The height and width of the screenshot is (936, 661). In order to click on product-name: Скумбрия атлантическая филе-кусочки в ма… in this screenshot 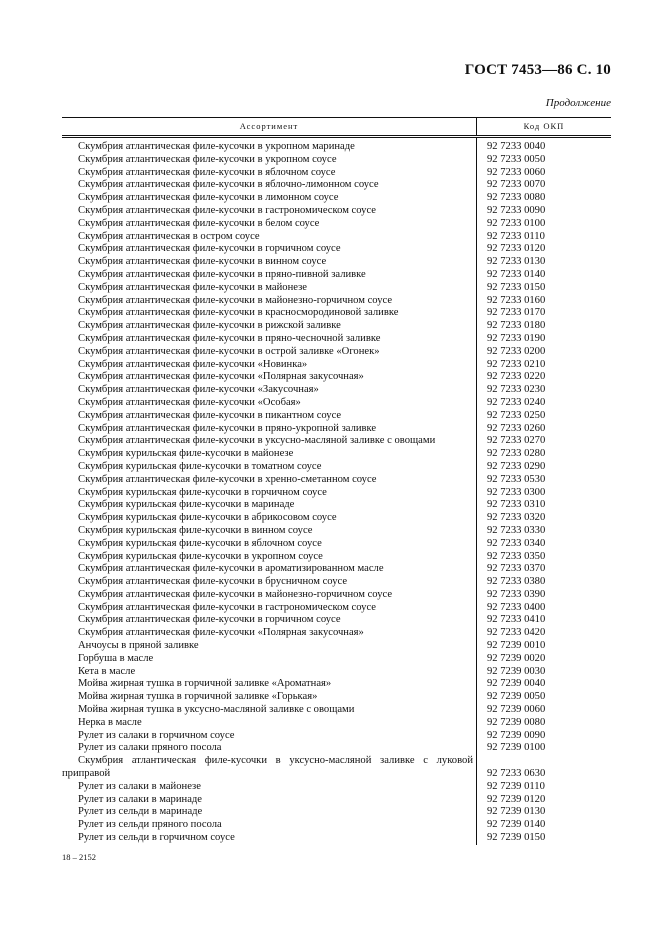, I will do `click(269, 301)`.